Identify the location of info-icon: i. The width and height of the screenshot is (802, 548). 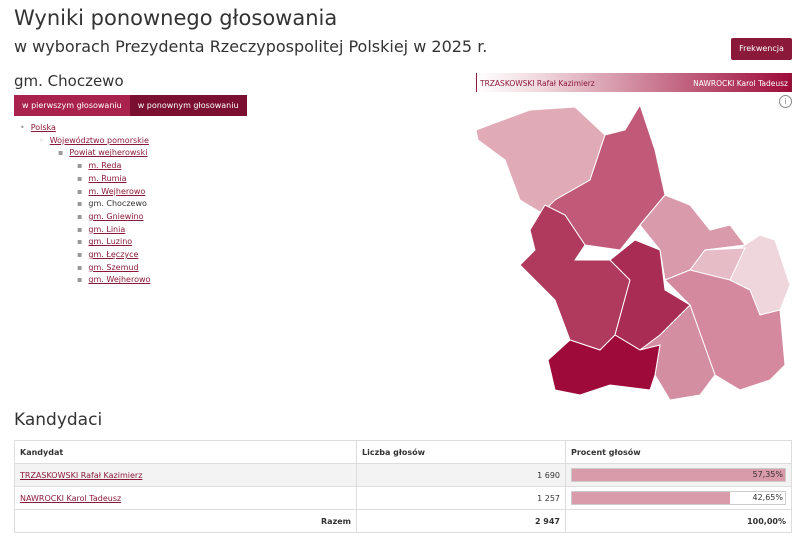
(785, 101).